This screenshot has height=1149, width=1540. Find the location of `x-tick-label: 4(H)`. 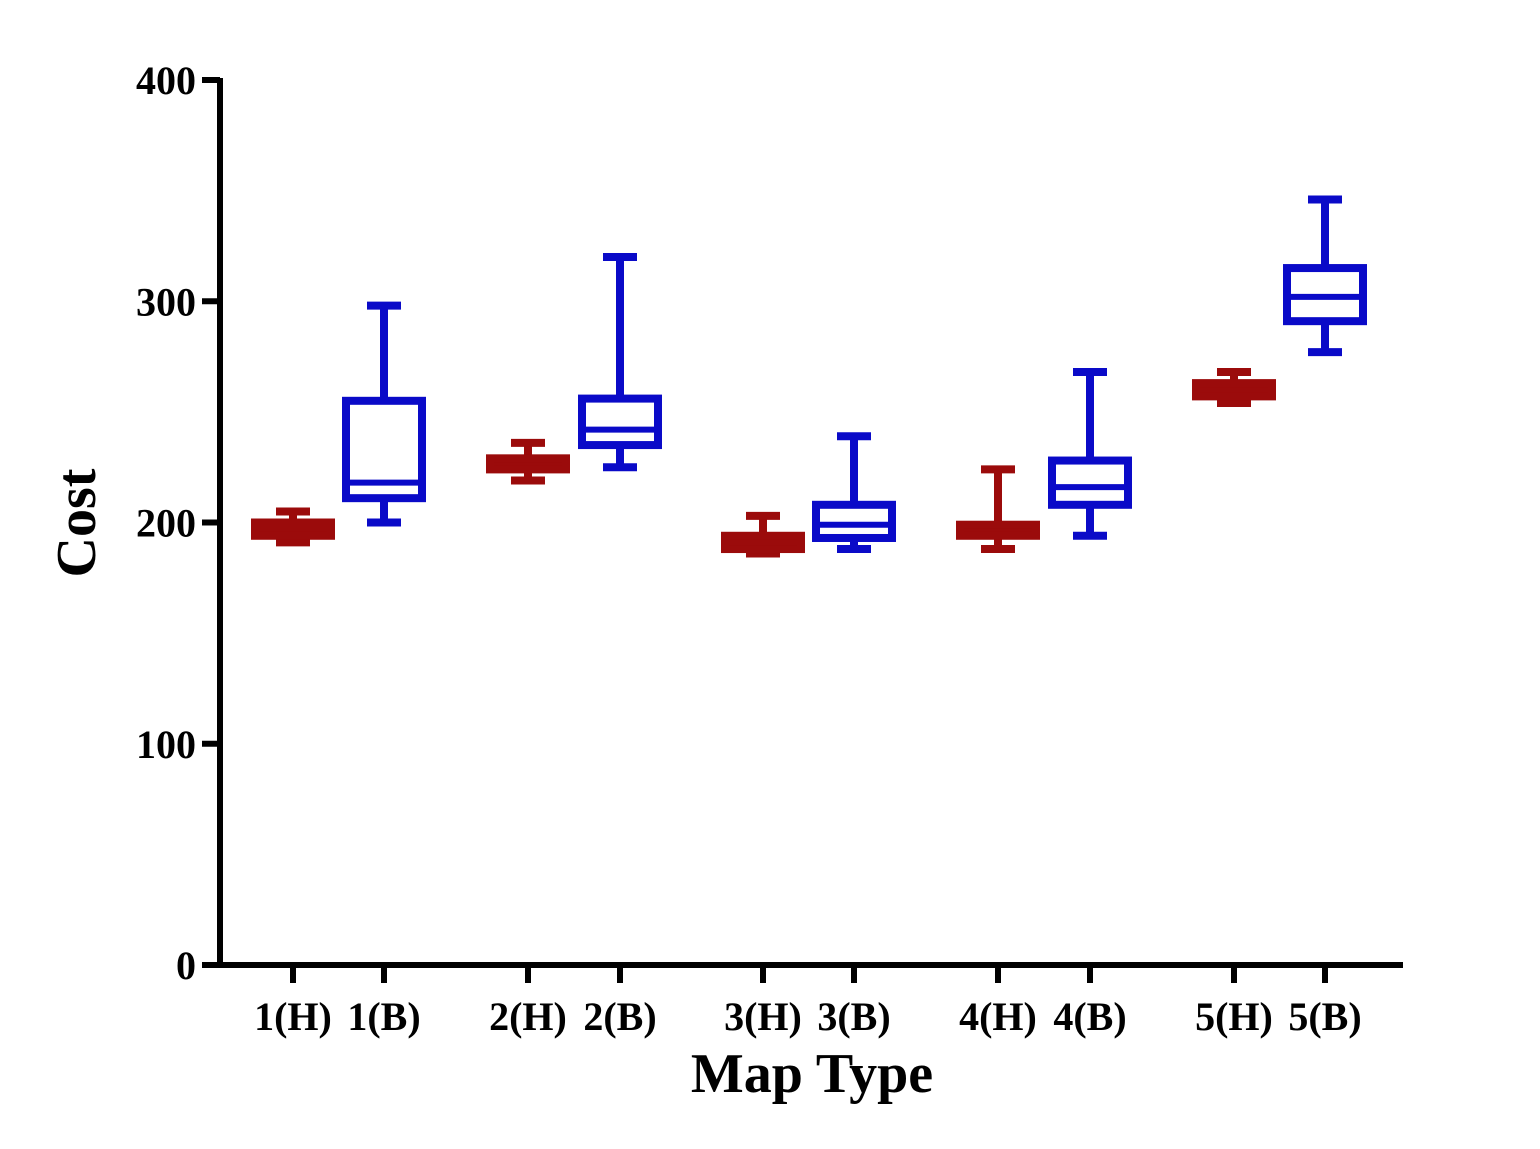

x-tick-label: 4(H) is located at coordinates (998, 1016).